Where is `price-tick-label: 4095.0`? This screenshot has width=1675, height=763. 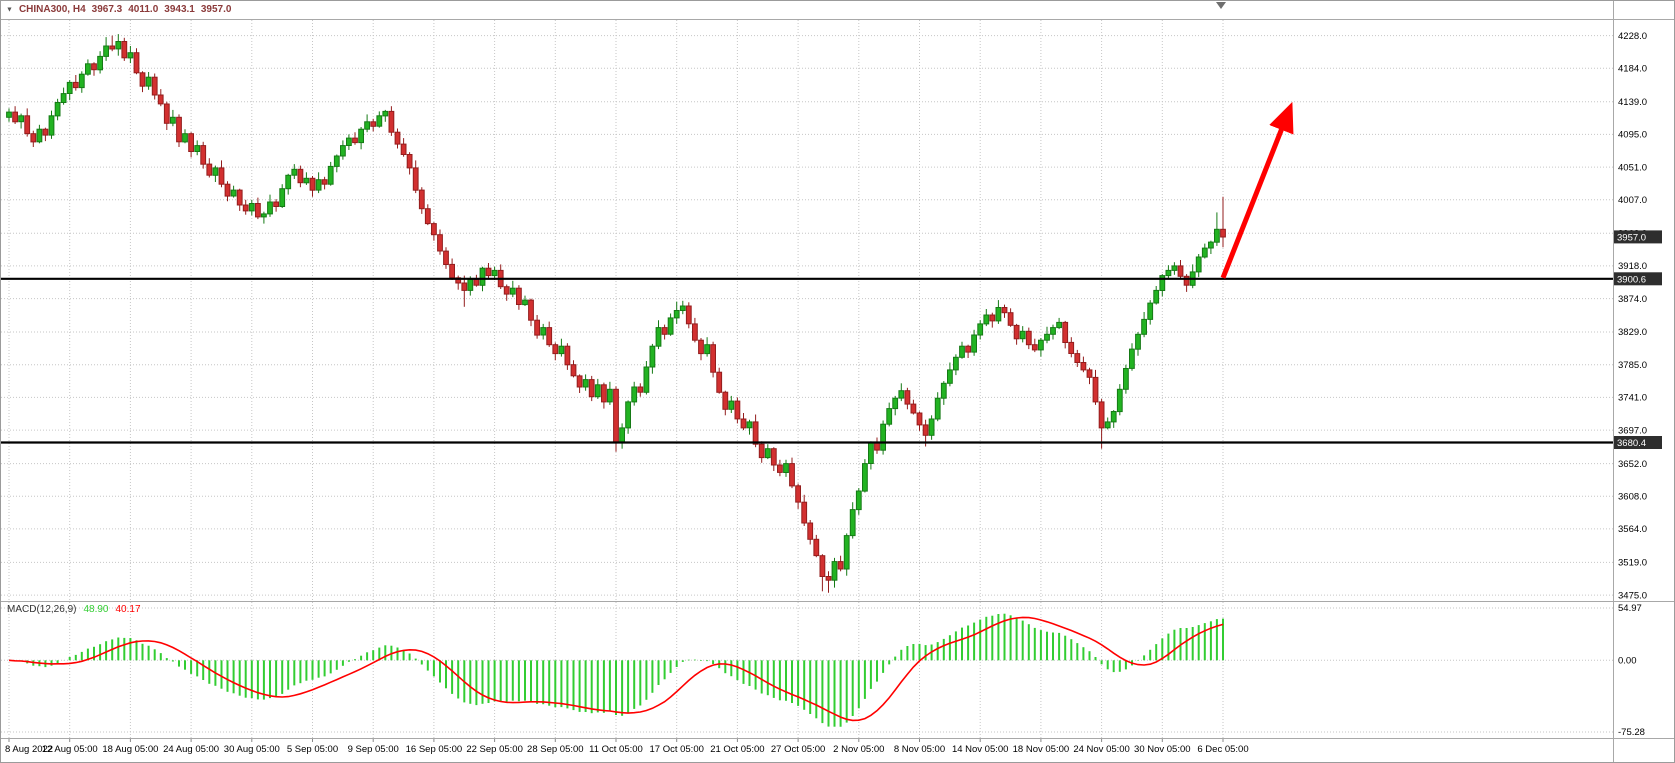 price-tick-label: 4095.0 is located at coordinates (1632, 135).